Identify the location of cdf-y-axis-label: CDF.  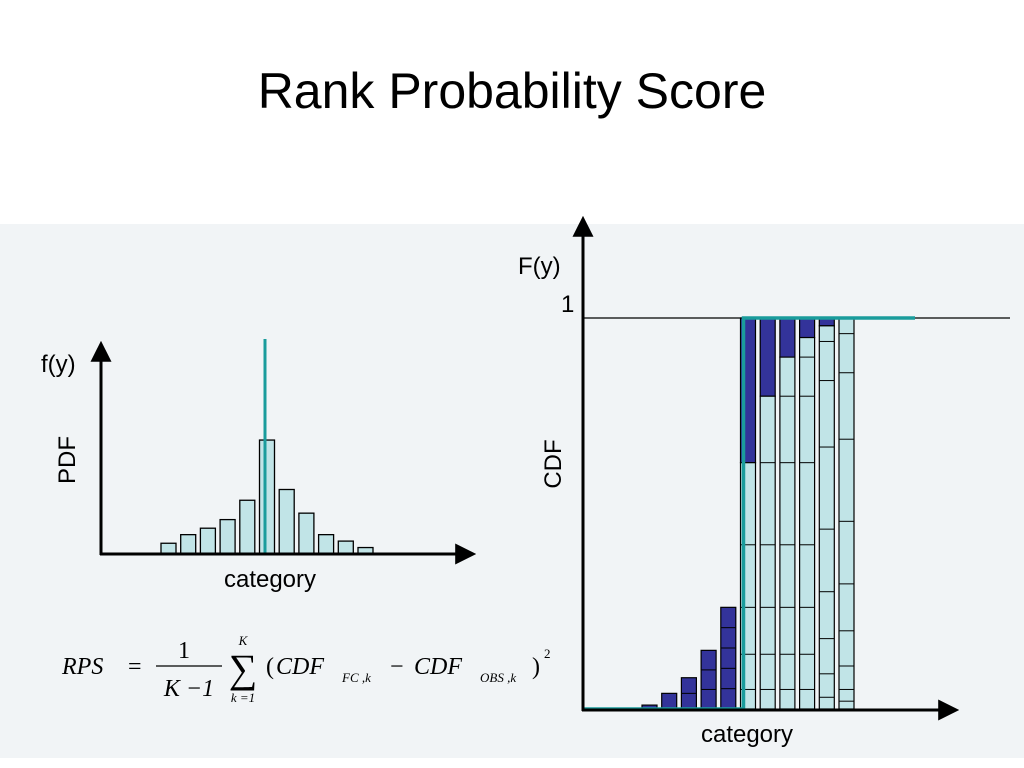
(553, 463).